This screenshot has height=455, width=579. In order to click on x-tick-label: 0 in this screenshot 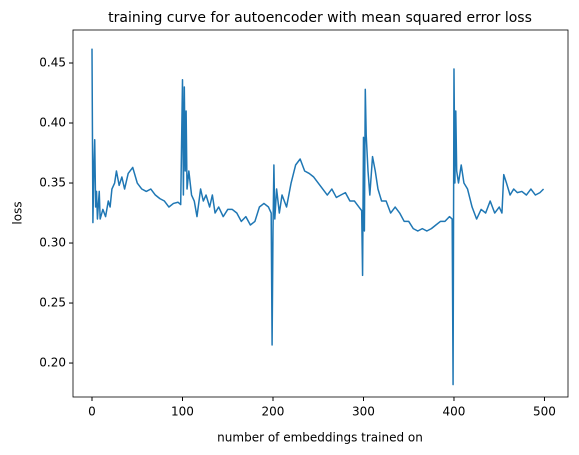, I will do `click(92, 412)`.